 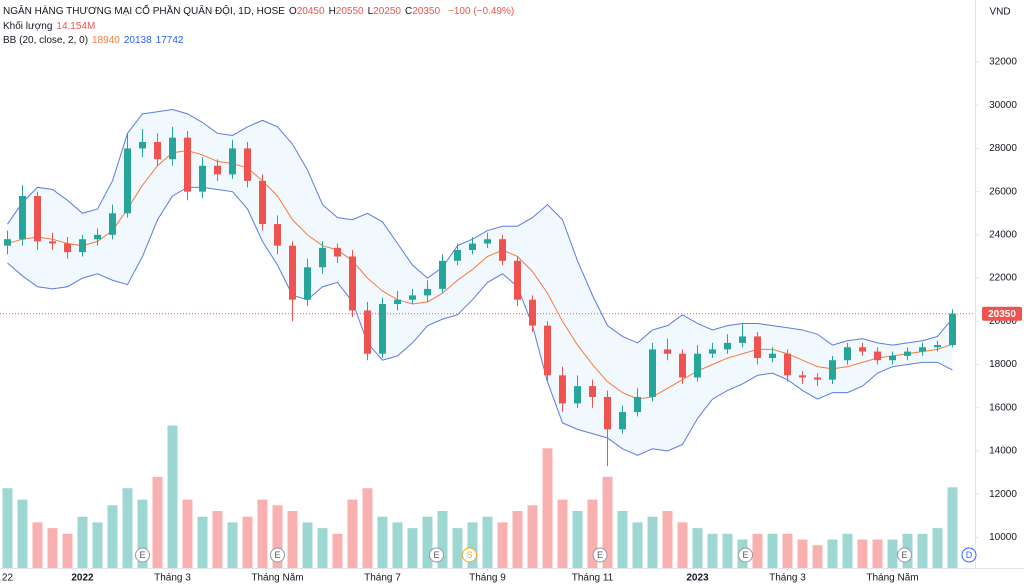 I want to click on x-tick-label: Tháng 9, so click(x=487, y=578).